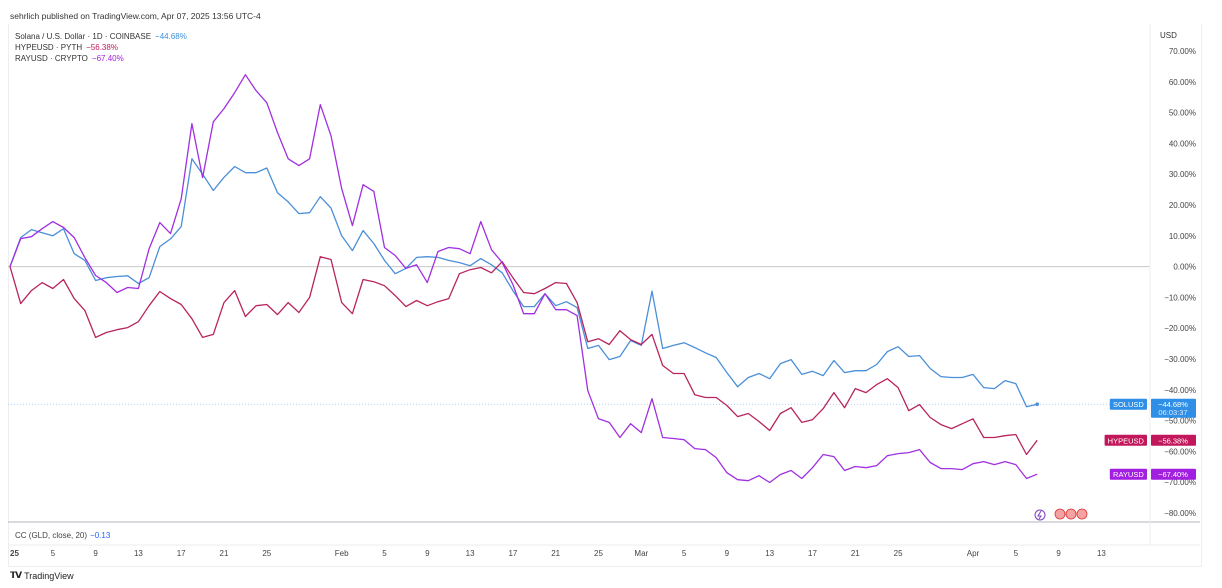  Describe the element at coordinates (1182, 236) in the screenshot. I see `y-tick-label: 10.00%` at that location.